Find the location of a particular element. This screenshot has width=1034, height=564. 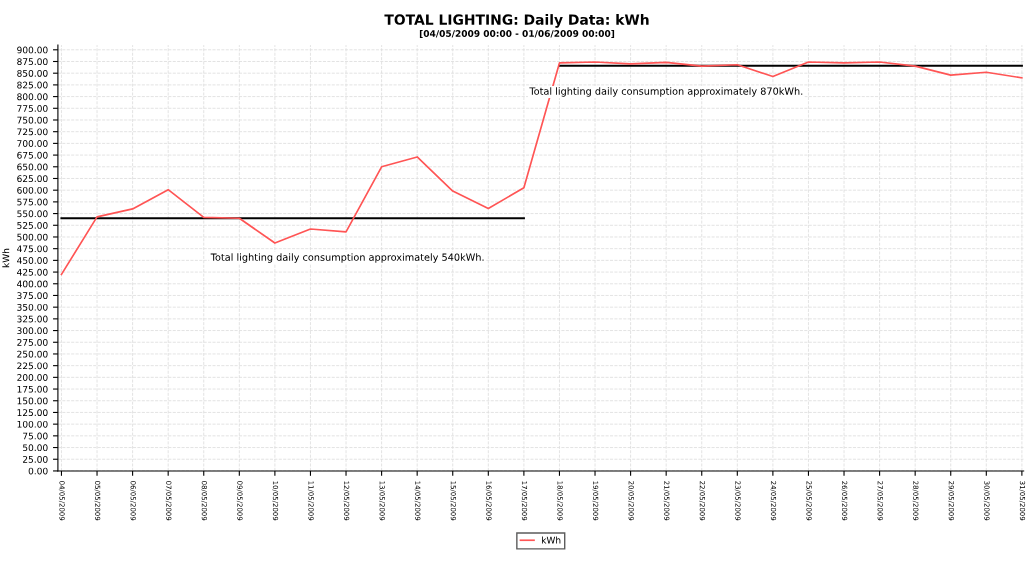

y-tick-label: 325.00 is located at coordinates (32, 319).